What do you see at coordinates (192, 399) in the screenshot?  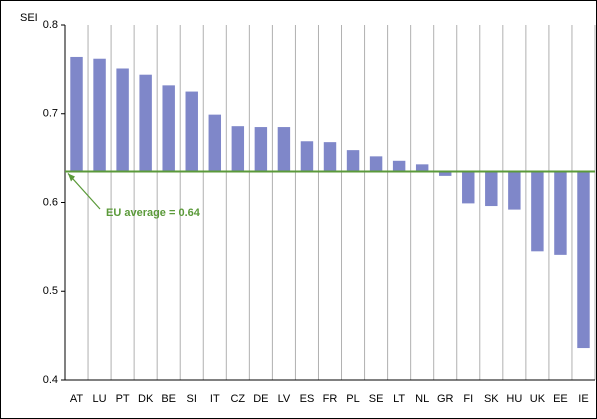 I see `x-tick-label: SI` at bounding box center [192, 399].